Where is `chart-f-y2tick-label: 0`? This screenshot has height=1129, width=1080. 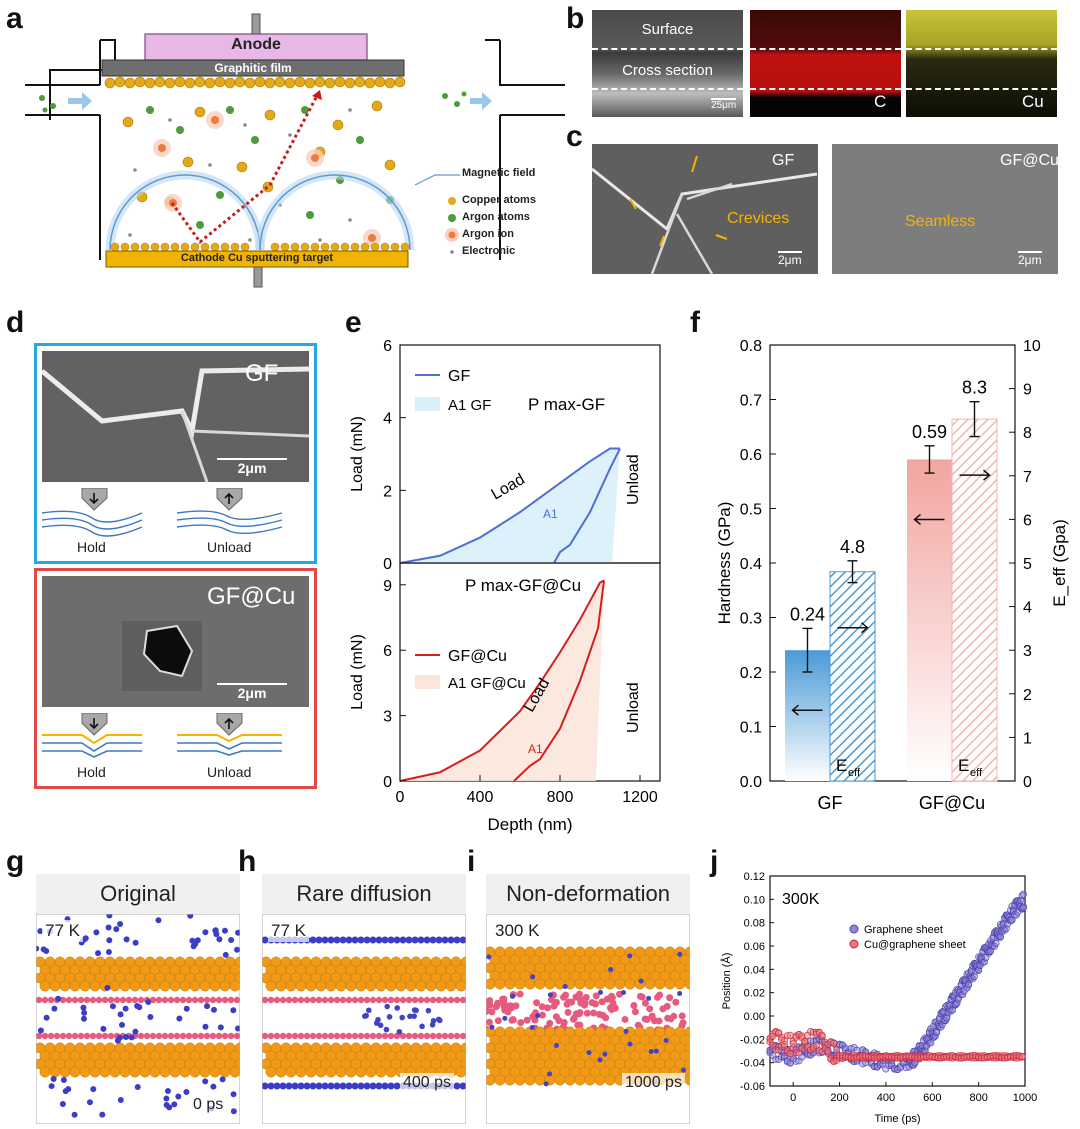 chart-f-y2tick-label: 0 is located at coordinates (1027, 782).